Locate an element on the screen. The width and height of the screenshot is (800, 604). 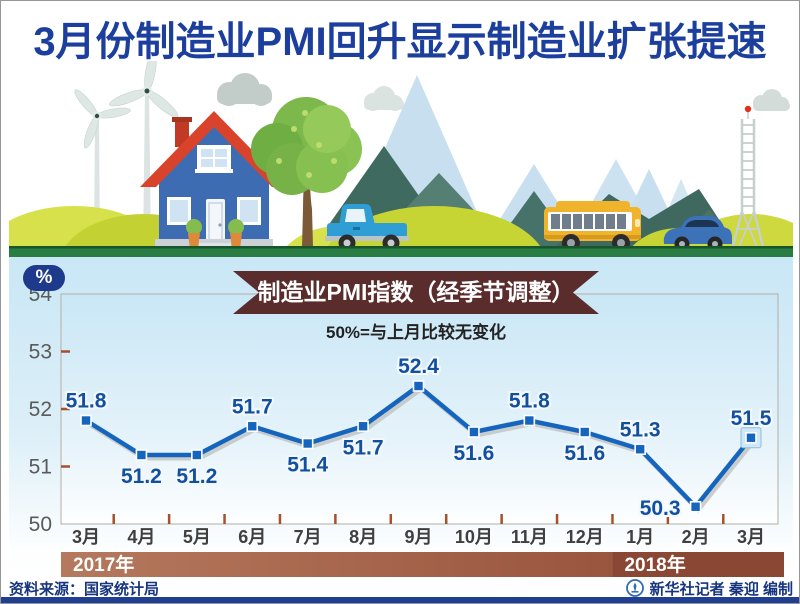
year-band-label: 2018年 is located at coordinates (654, 564).